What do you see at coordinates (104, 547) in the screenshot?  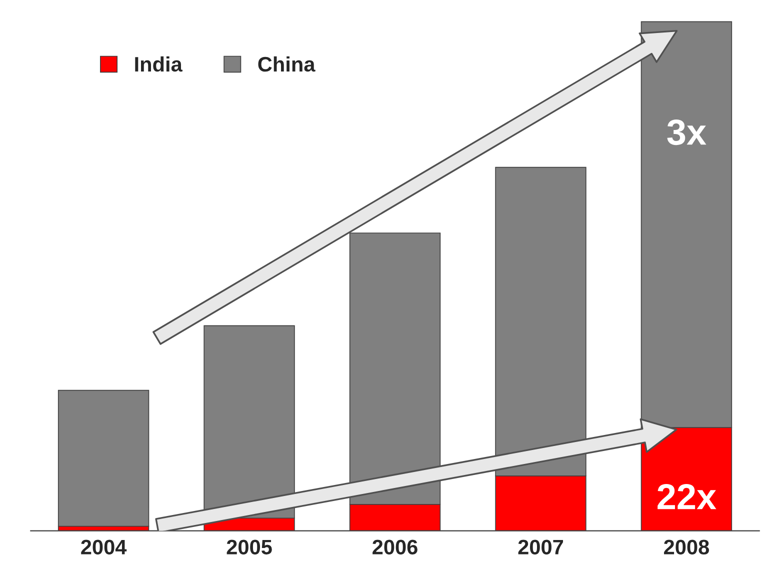 I see `x-tick-label: 2004` at bounding box center [104, 547].